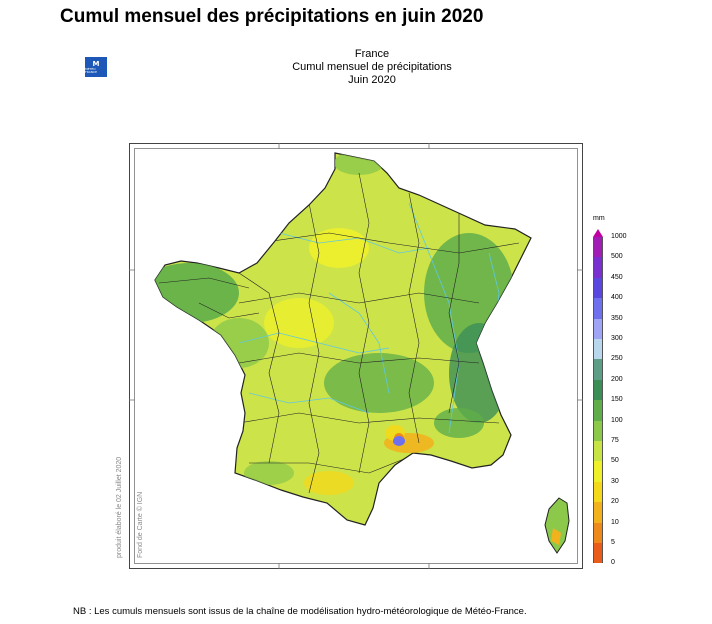 Image resolution: width=712 pixels, height=624 pixels. I want to click on corsica-dry-zone, so click(556, 536).